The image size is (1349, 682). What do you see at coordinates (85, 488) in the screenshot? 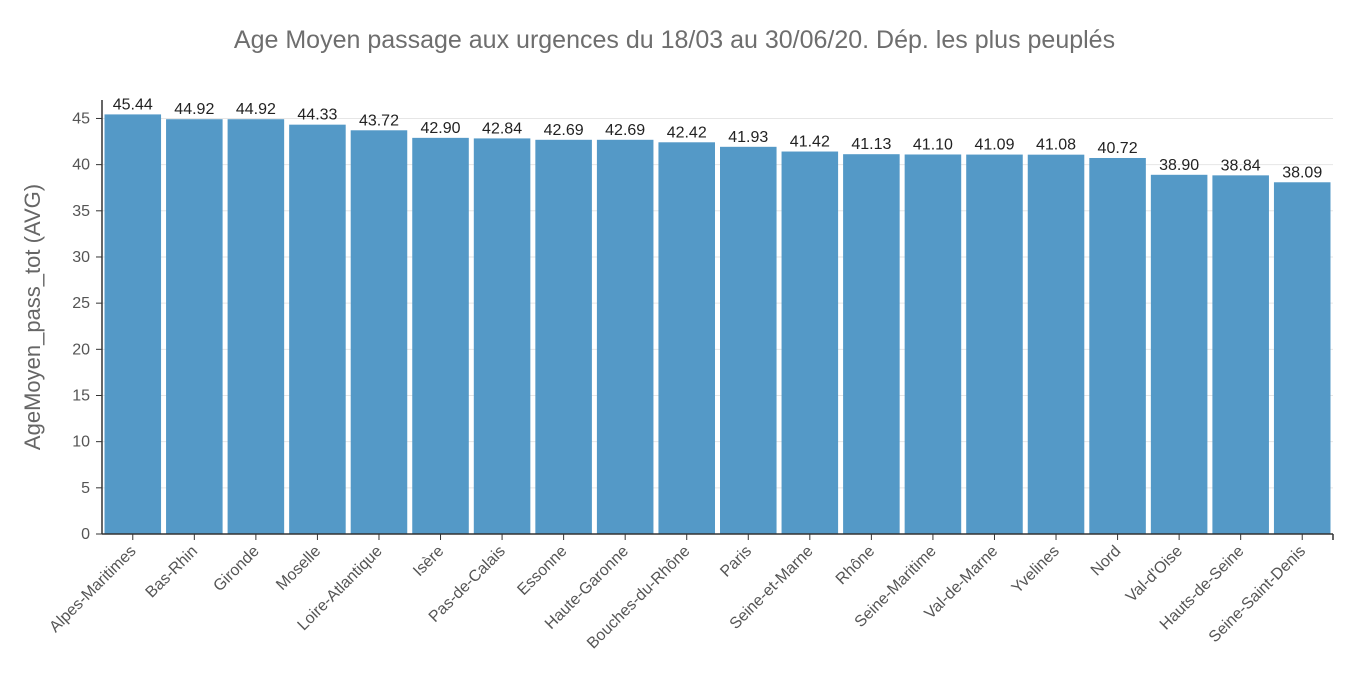
I see `y-tick-label: 5` at bounding box center [85, 488].